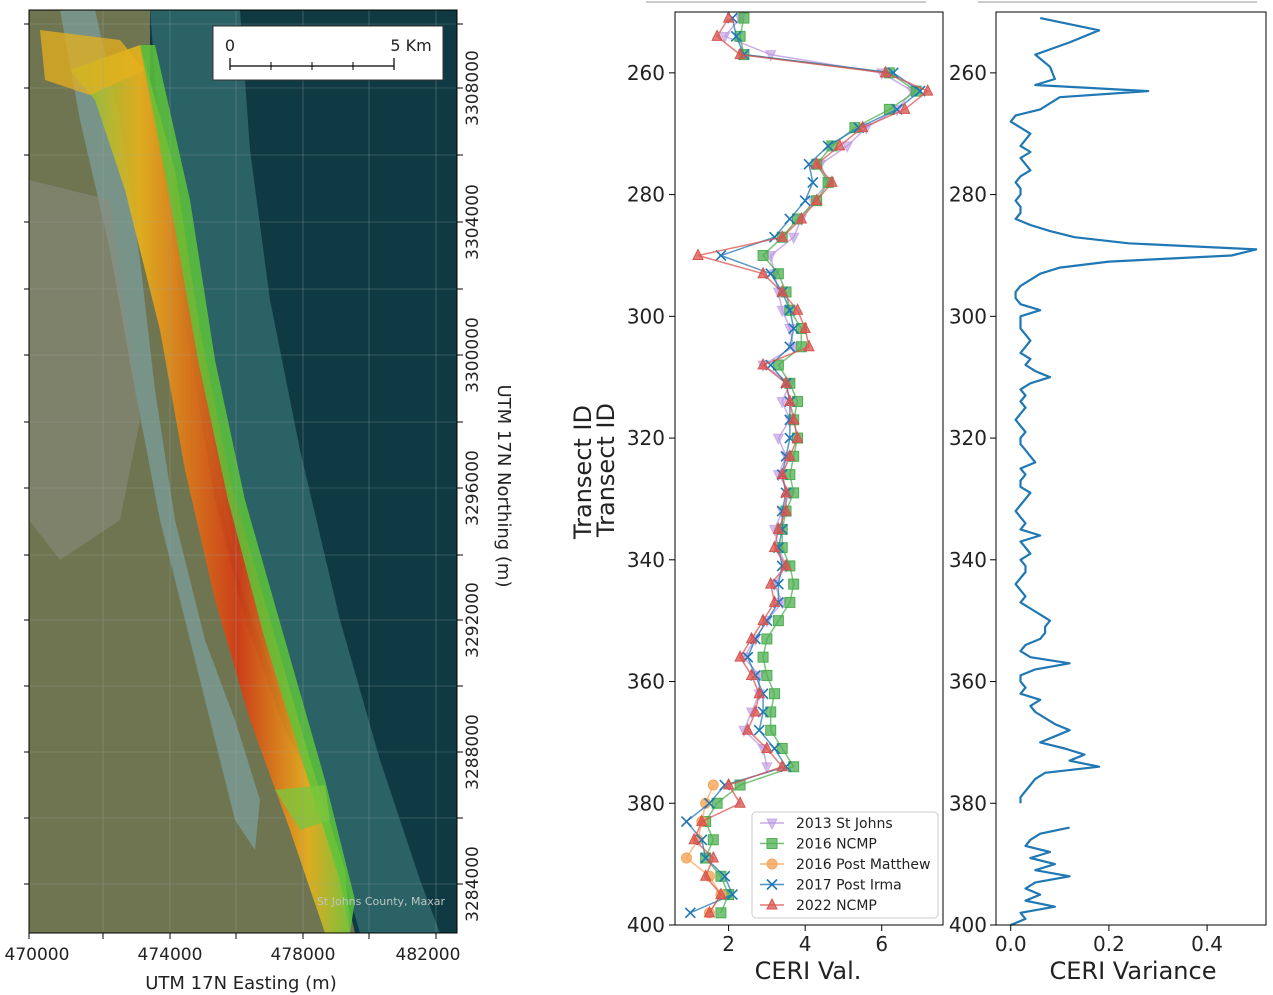 Image resolution: width=1273 pixels, height=995 pixels. Describe the element at coordinates (473, 884) in the screenshot. I see `map-y-tick-label: 3284000` at that location.